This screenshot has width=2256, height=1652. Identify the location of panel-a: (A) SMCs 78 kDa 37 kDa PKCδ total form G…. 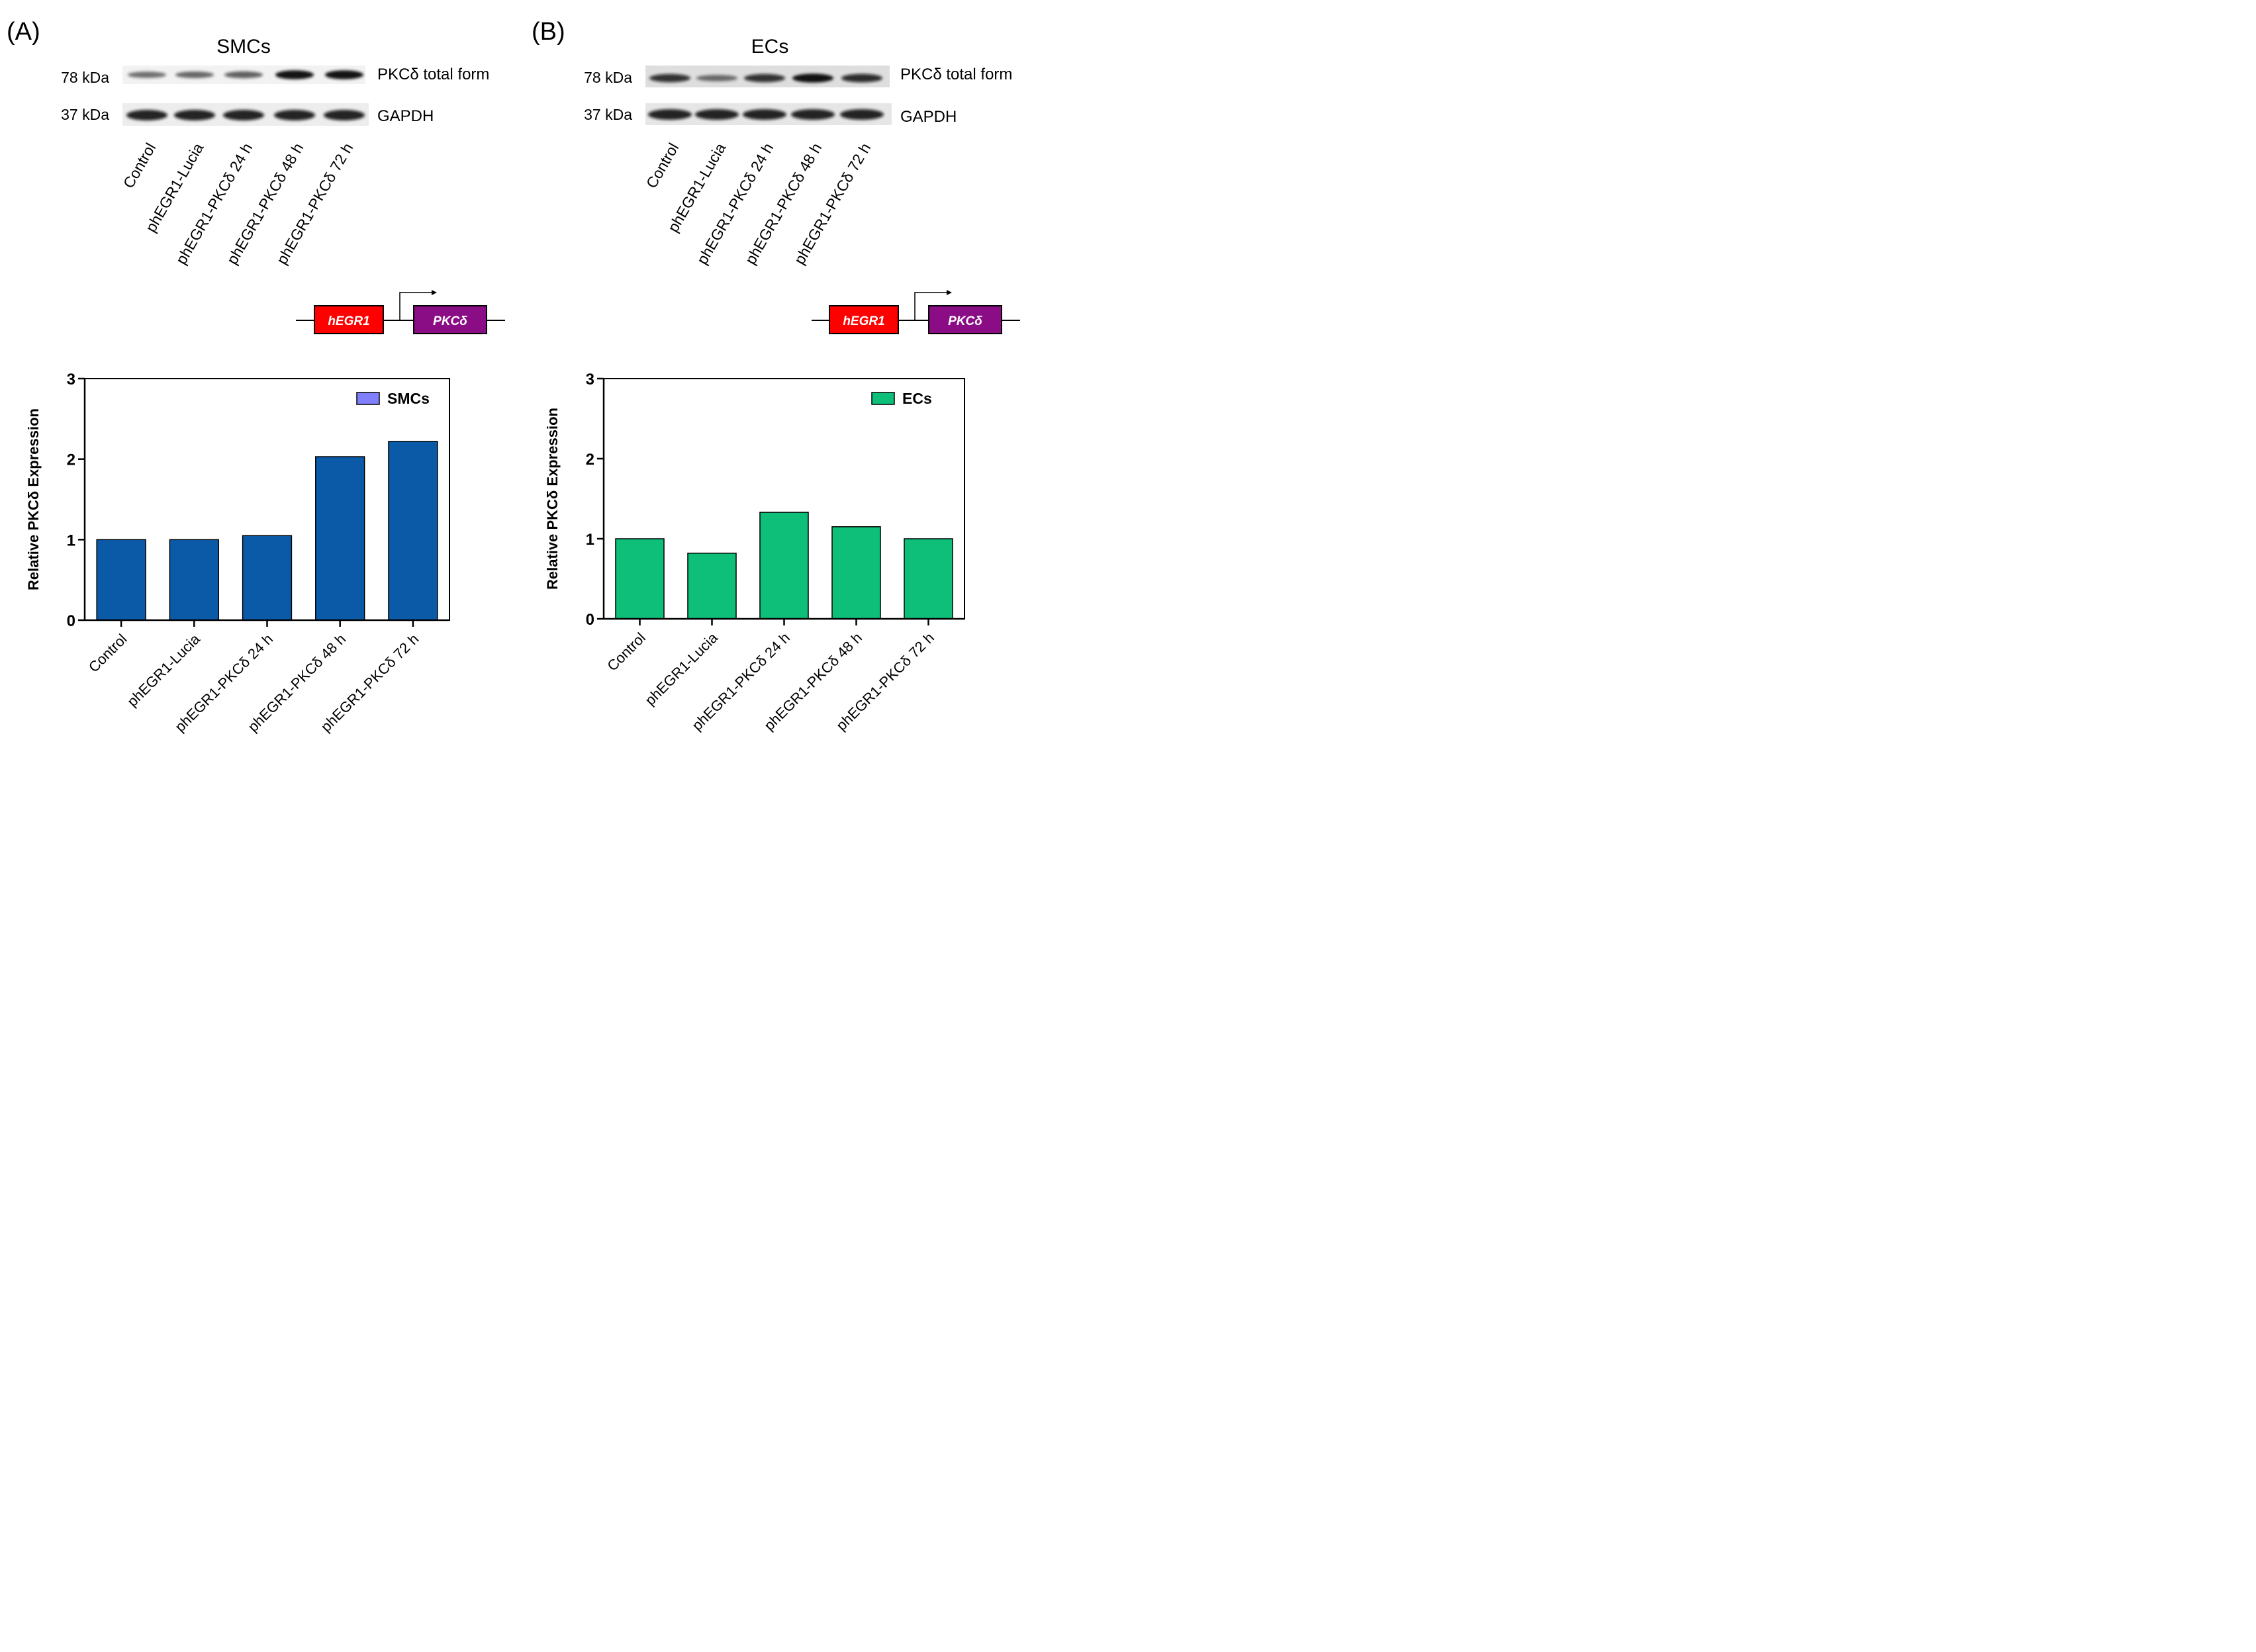
(256, 376).